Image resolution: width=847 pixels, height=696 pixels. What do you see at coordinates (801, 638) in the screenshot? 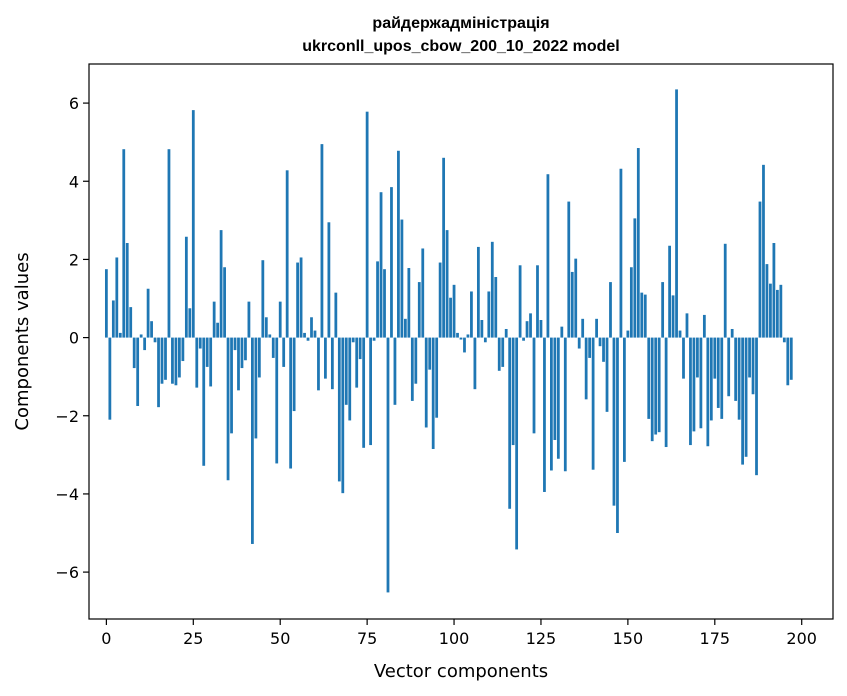
I see `x-tick-label: 200` at bounding box center [801, 638].